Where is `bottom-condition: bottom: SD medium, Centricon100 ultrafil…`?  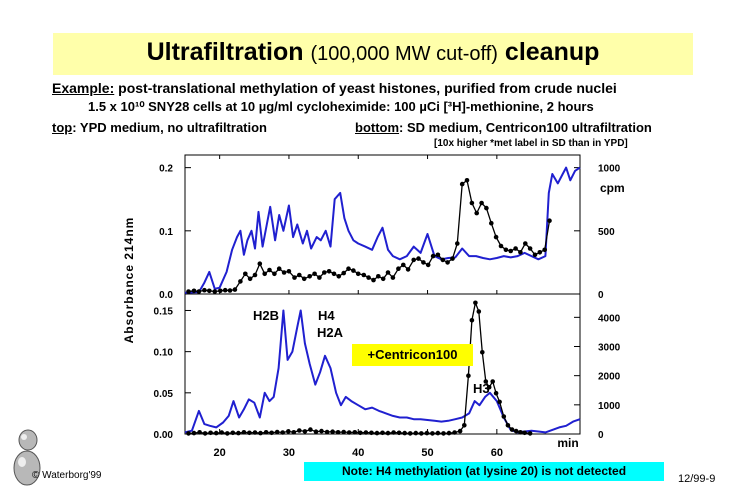
bottom-condition: bottom: SD medium, Centricon100 ultrafil… is located at coordinates (503, 127).